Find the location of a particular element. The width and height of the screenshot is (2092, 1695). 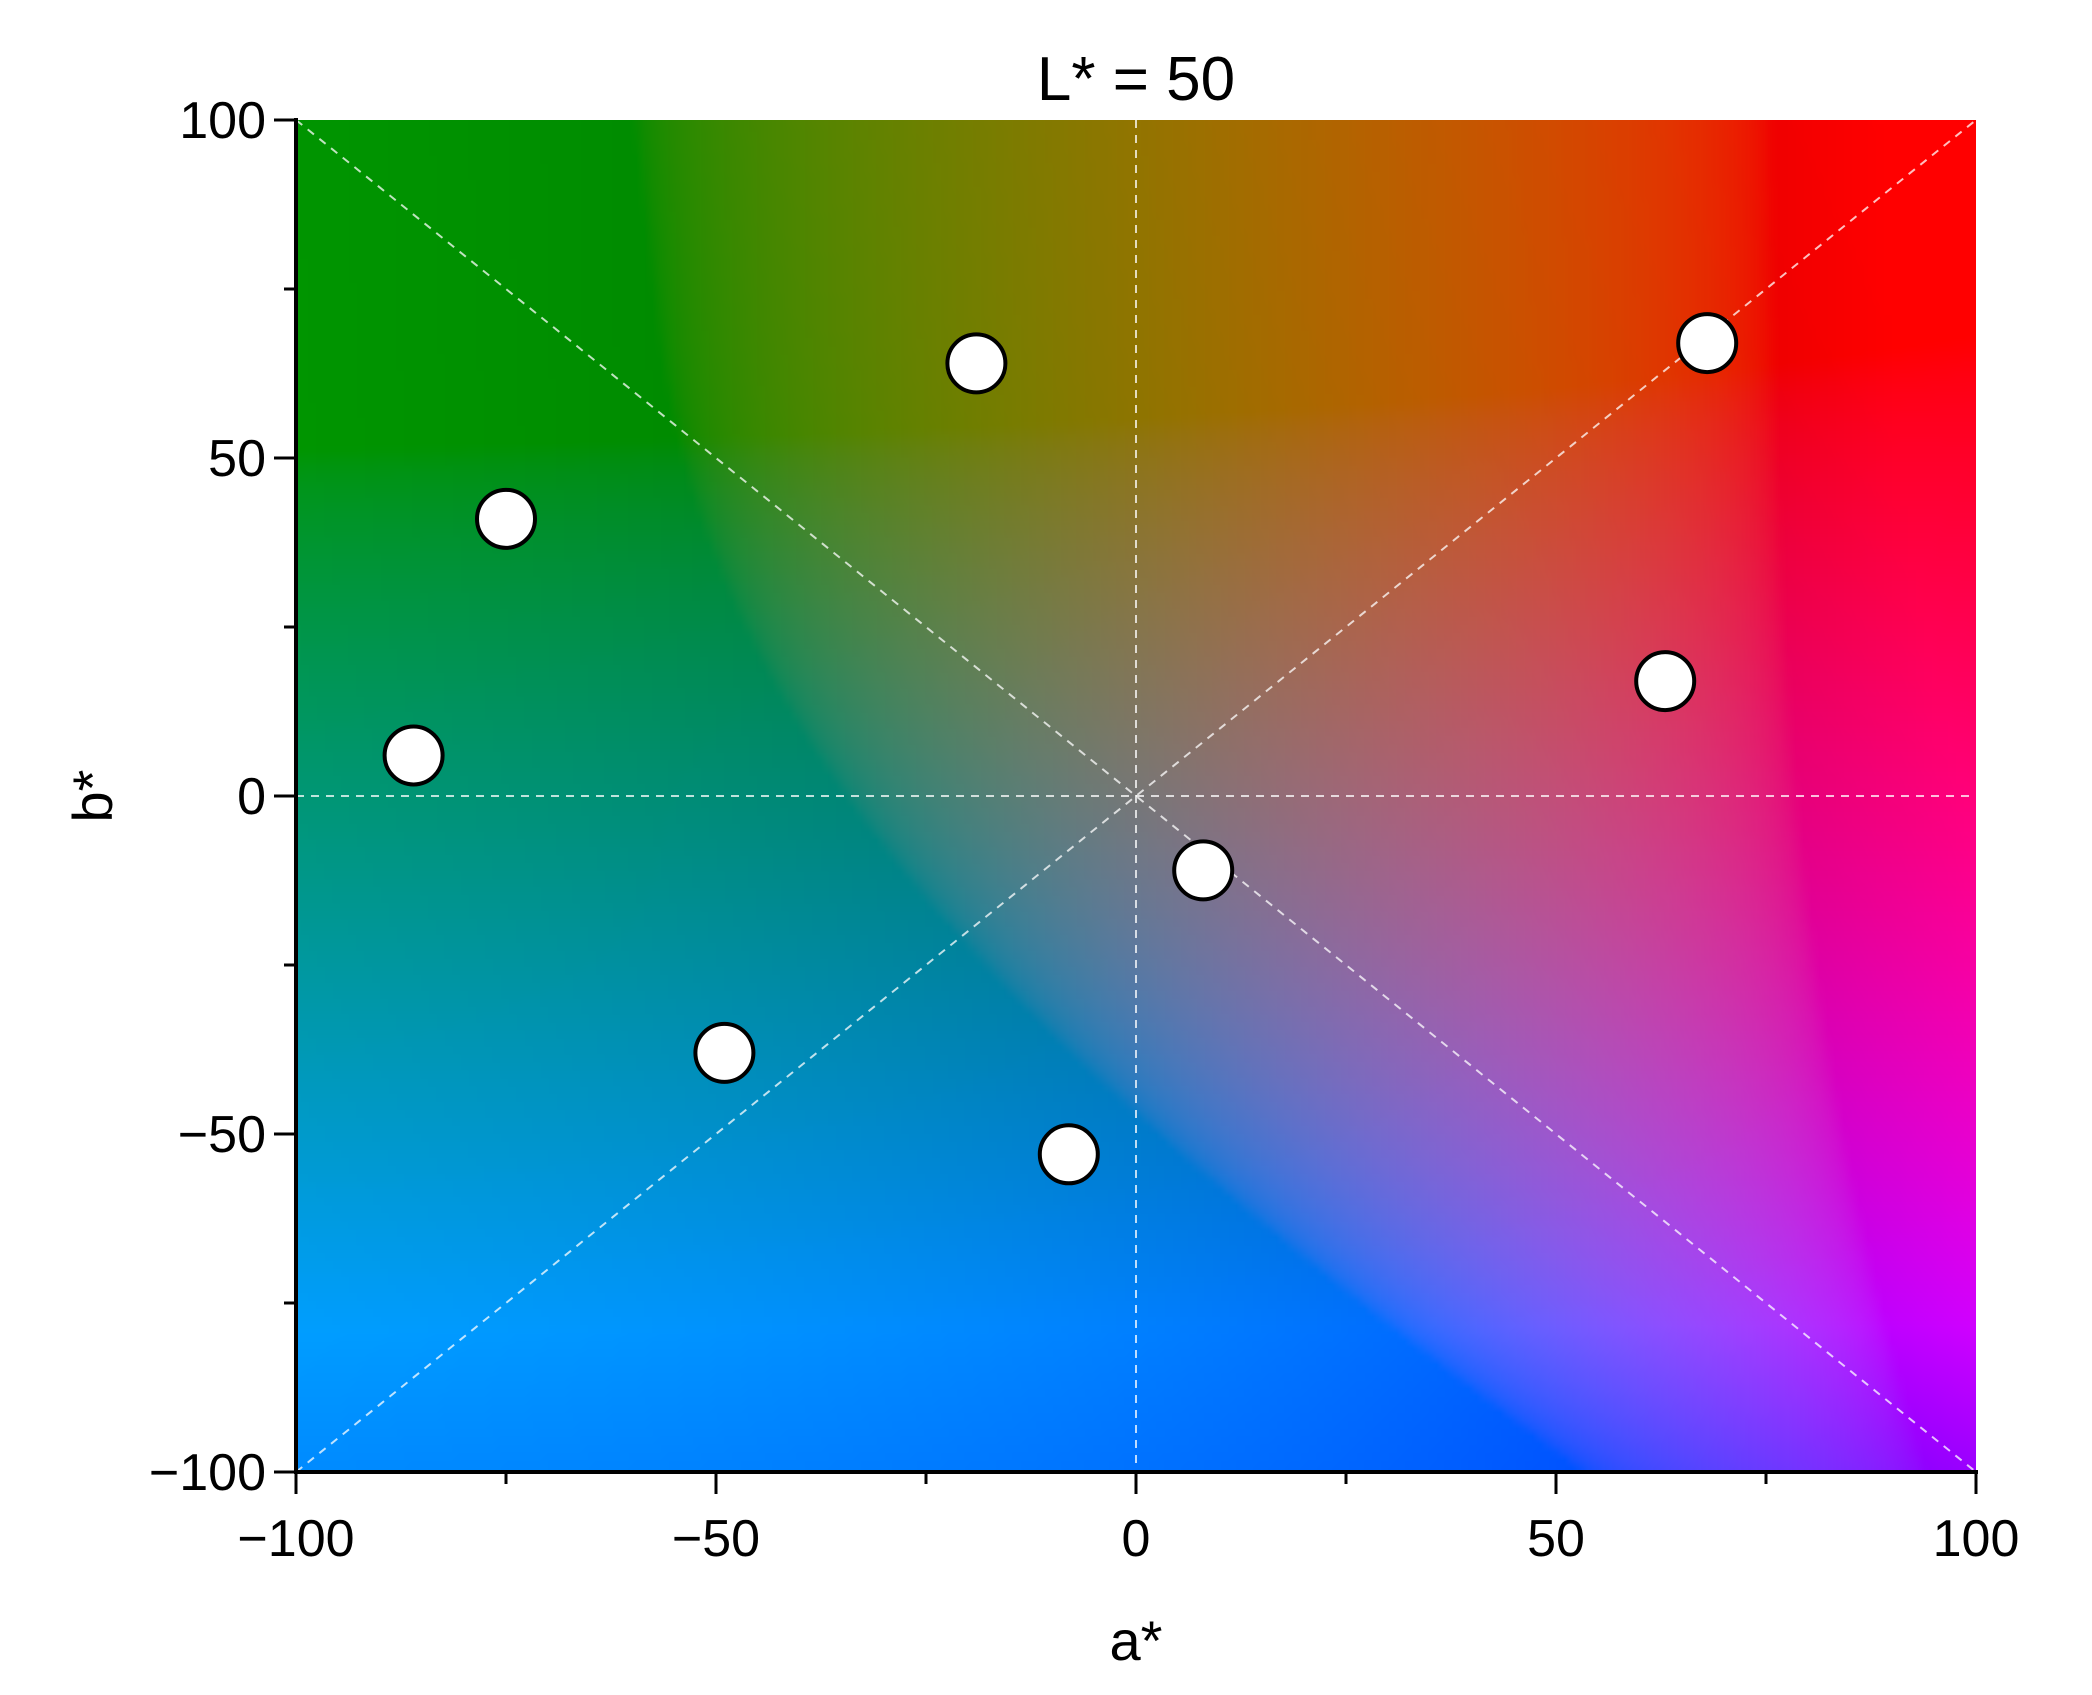

x-tick-label: 0 is located at coordinates (1136, 1539).